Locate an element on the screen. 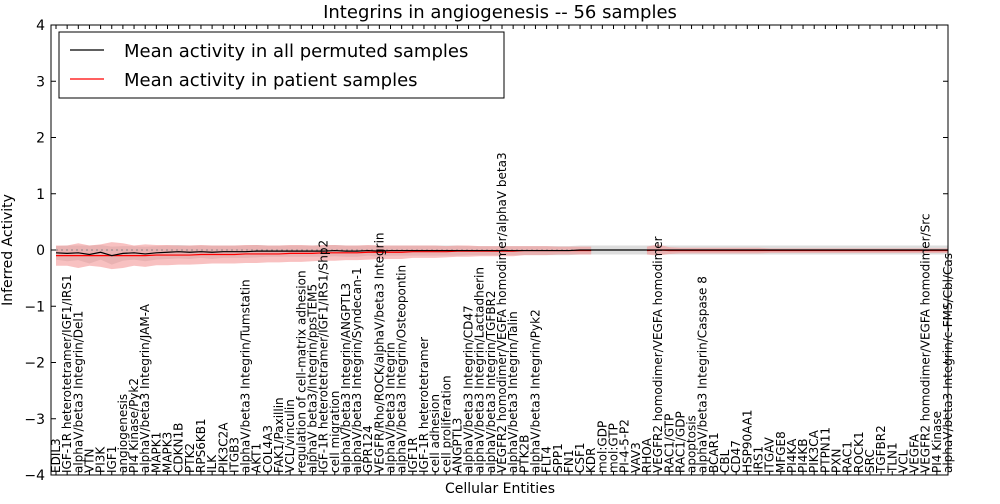  x-tick-label: PI4 Kinase is located at coordinates (937, 442).